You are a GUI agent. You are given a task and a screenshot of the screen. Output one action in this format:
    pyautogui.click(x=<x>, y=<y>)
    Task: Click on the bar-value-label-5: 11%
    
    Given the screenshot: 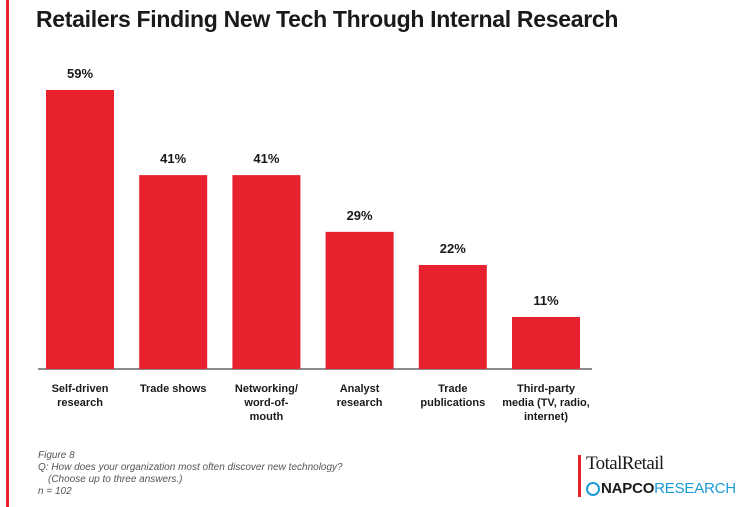 What is the action you would take?
    pyautogui.click(x=546, y=300)
    